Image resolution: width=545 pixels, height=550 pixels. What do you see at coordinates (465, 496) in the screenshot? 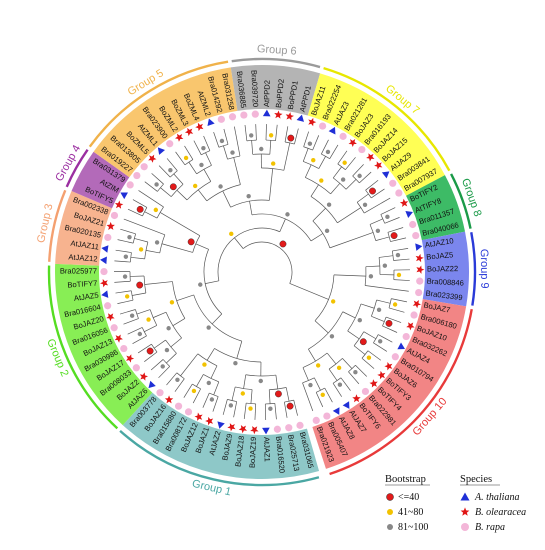
I see `legend-thaliana-triangle-icon` at bounding box center [465, 496].